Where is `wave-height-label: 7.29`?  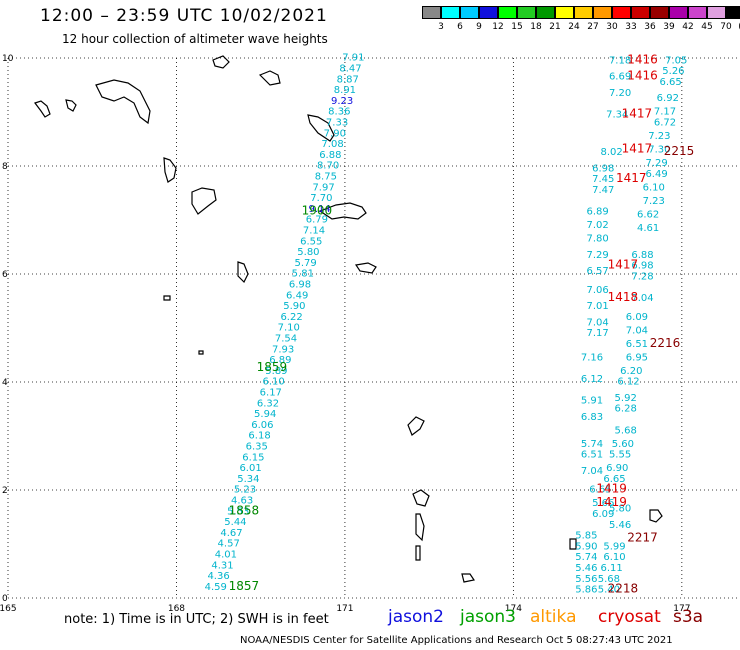
wave-height-label: 7.29 is located at coordinates (597, 255).